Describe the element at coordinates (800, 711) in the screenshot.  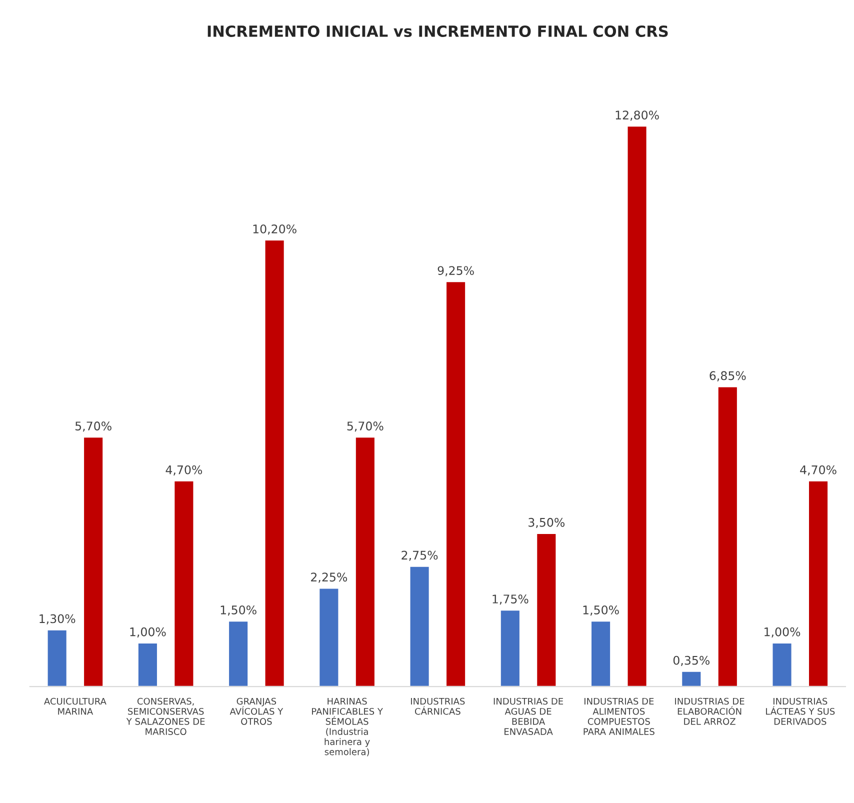
I see `x-tick-label: INDUSTRIAS LÁCTEAS Y SUS DERIVADOS` at that location.